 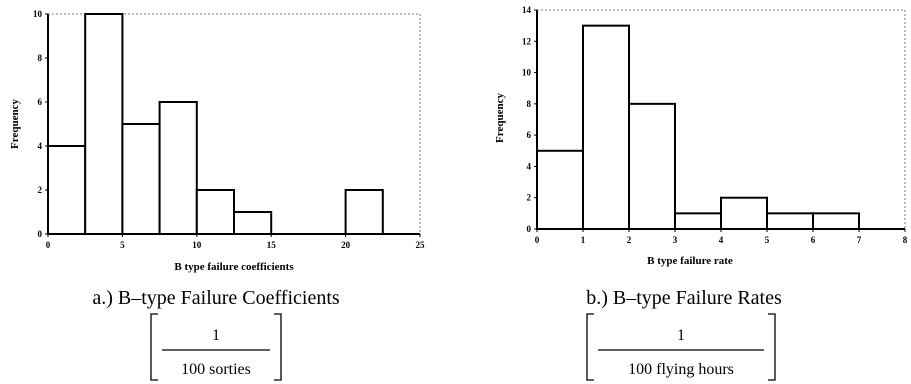 What do you see at coordinates (15, 124) in the screenshot?
I see `chart-a-ylabel: Frequency` at bounding box center [15, 124].